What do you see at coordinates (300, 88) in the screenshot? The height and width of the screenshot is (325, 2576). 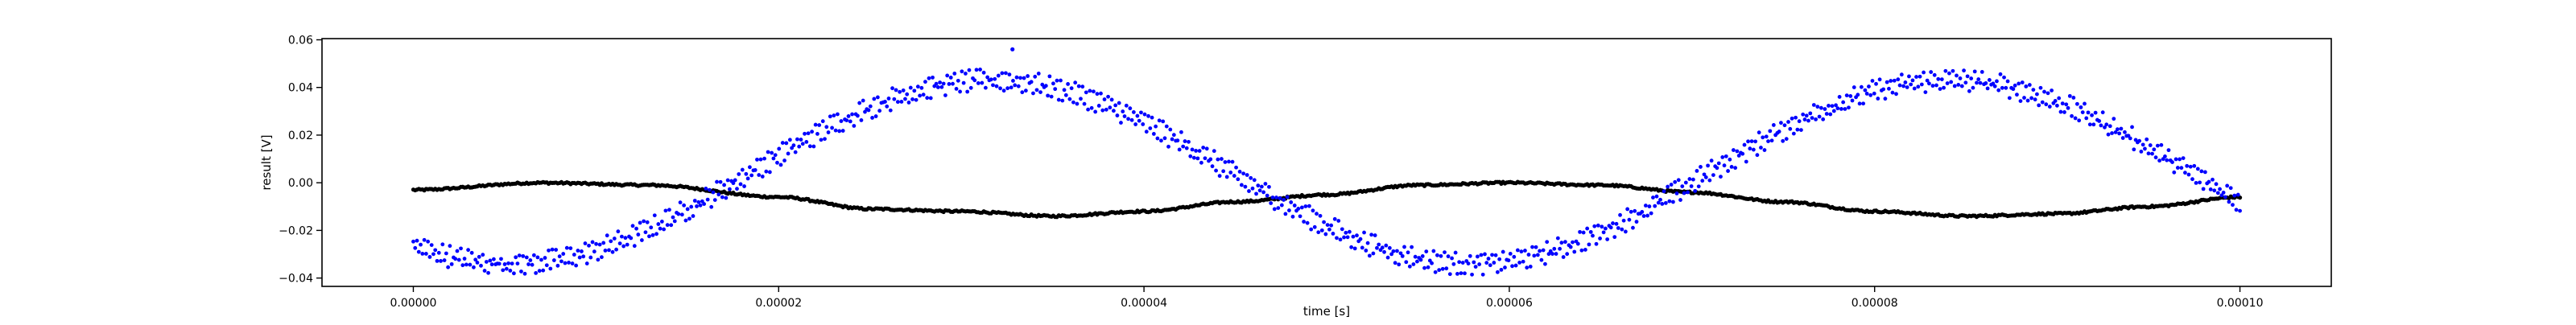 I see `y-tick-label: 0.04` at bounding box center [300, 88].